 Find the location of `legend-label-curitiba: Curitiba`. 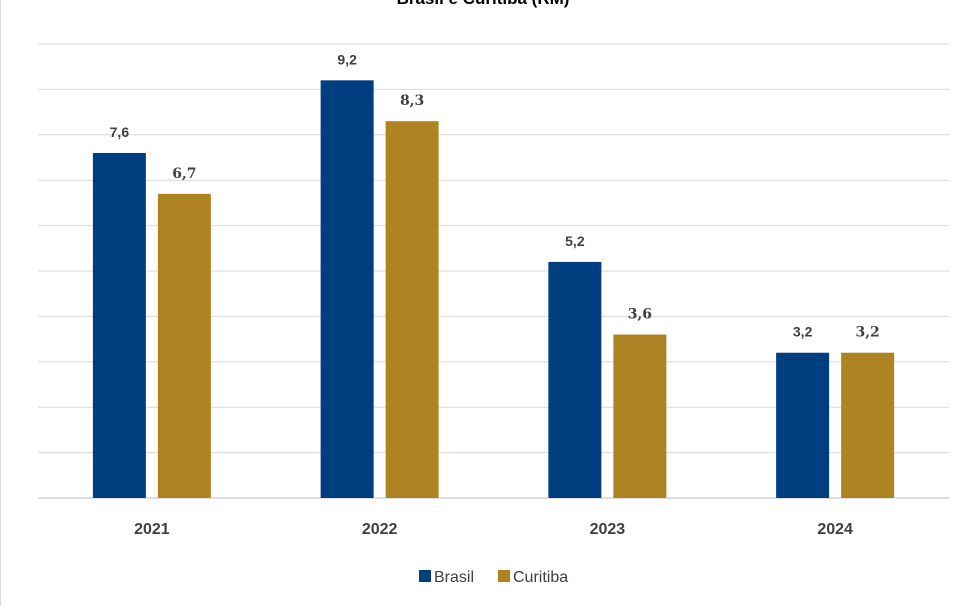

legend-label-curitiba: Curitiba is located at coordinates (540, 577).